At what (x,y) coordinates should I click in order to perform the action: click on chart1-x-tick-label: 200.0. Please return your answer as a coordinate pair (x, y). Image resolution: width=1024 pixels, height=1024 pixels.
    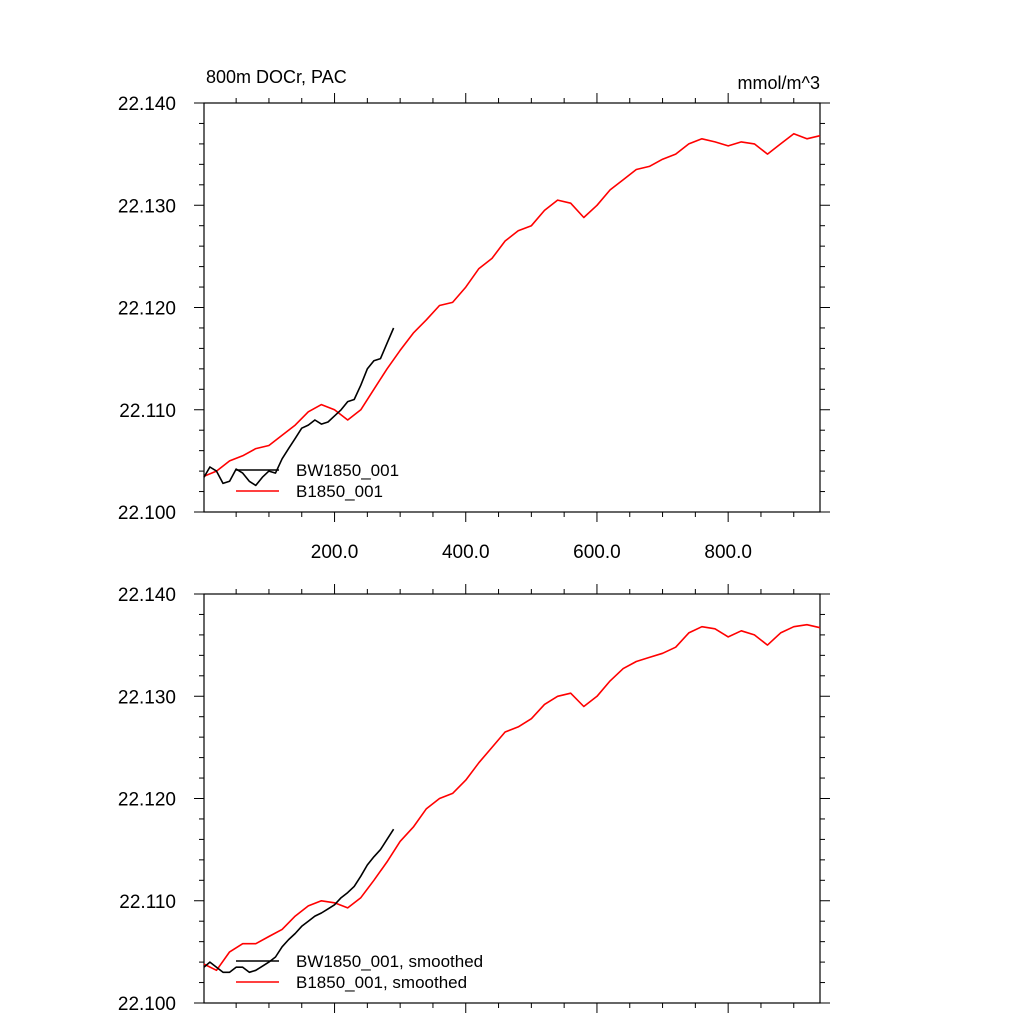
    Looking at the image, I should click on (335, 552).